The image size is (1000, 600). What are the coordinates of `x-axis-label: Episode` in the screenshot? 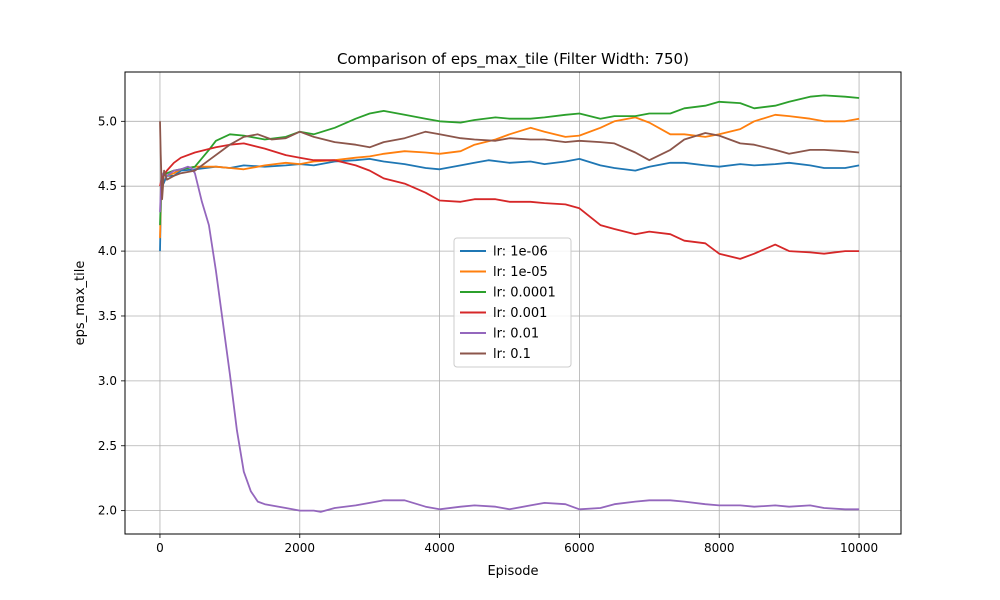 It's located at (512, 571).